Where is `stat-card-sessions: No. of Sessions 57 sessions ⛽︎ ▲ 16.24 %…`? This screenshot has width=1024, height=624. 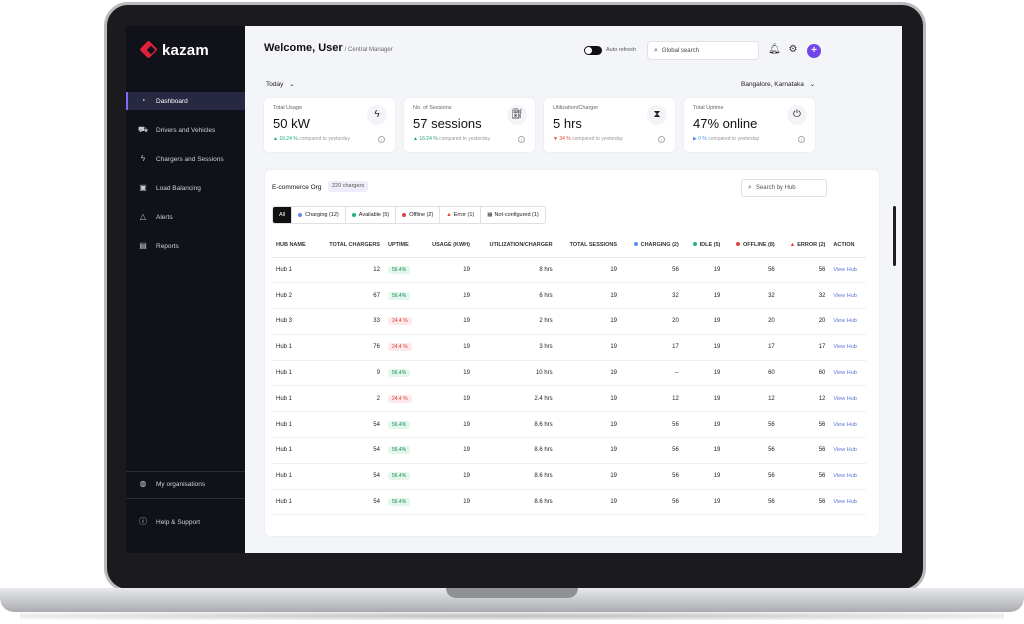
stat-card-sessions: No. of Sessions 57 sessions ⛽︎ ▲ 16.24 %… is located at coordinates (469, 125).